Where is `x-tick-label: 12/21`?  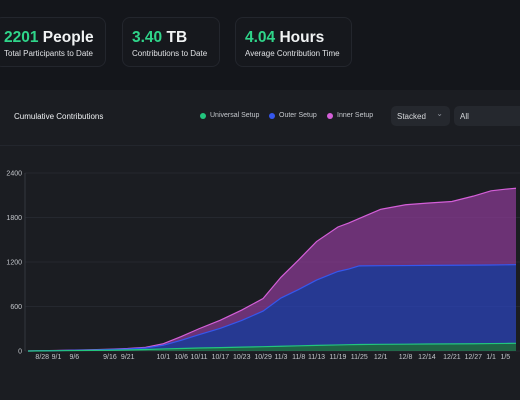 x-tick-label: 12/21 is located at coordinates (452, 357).